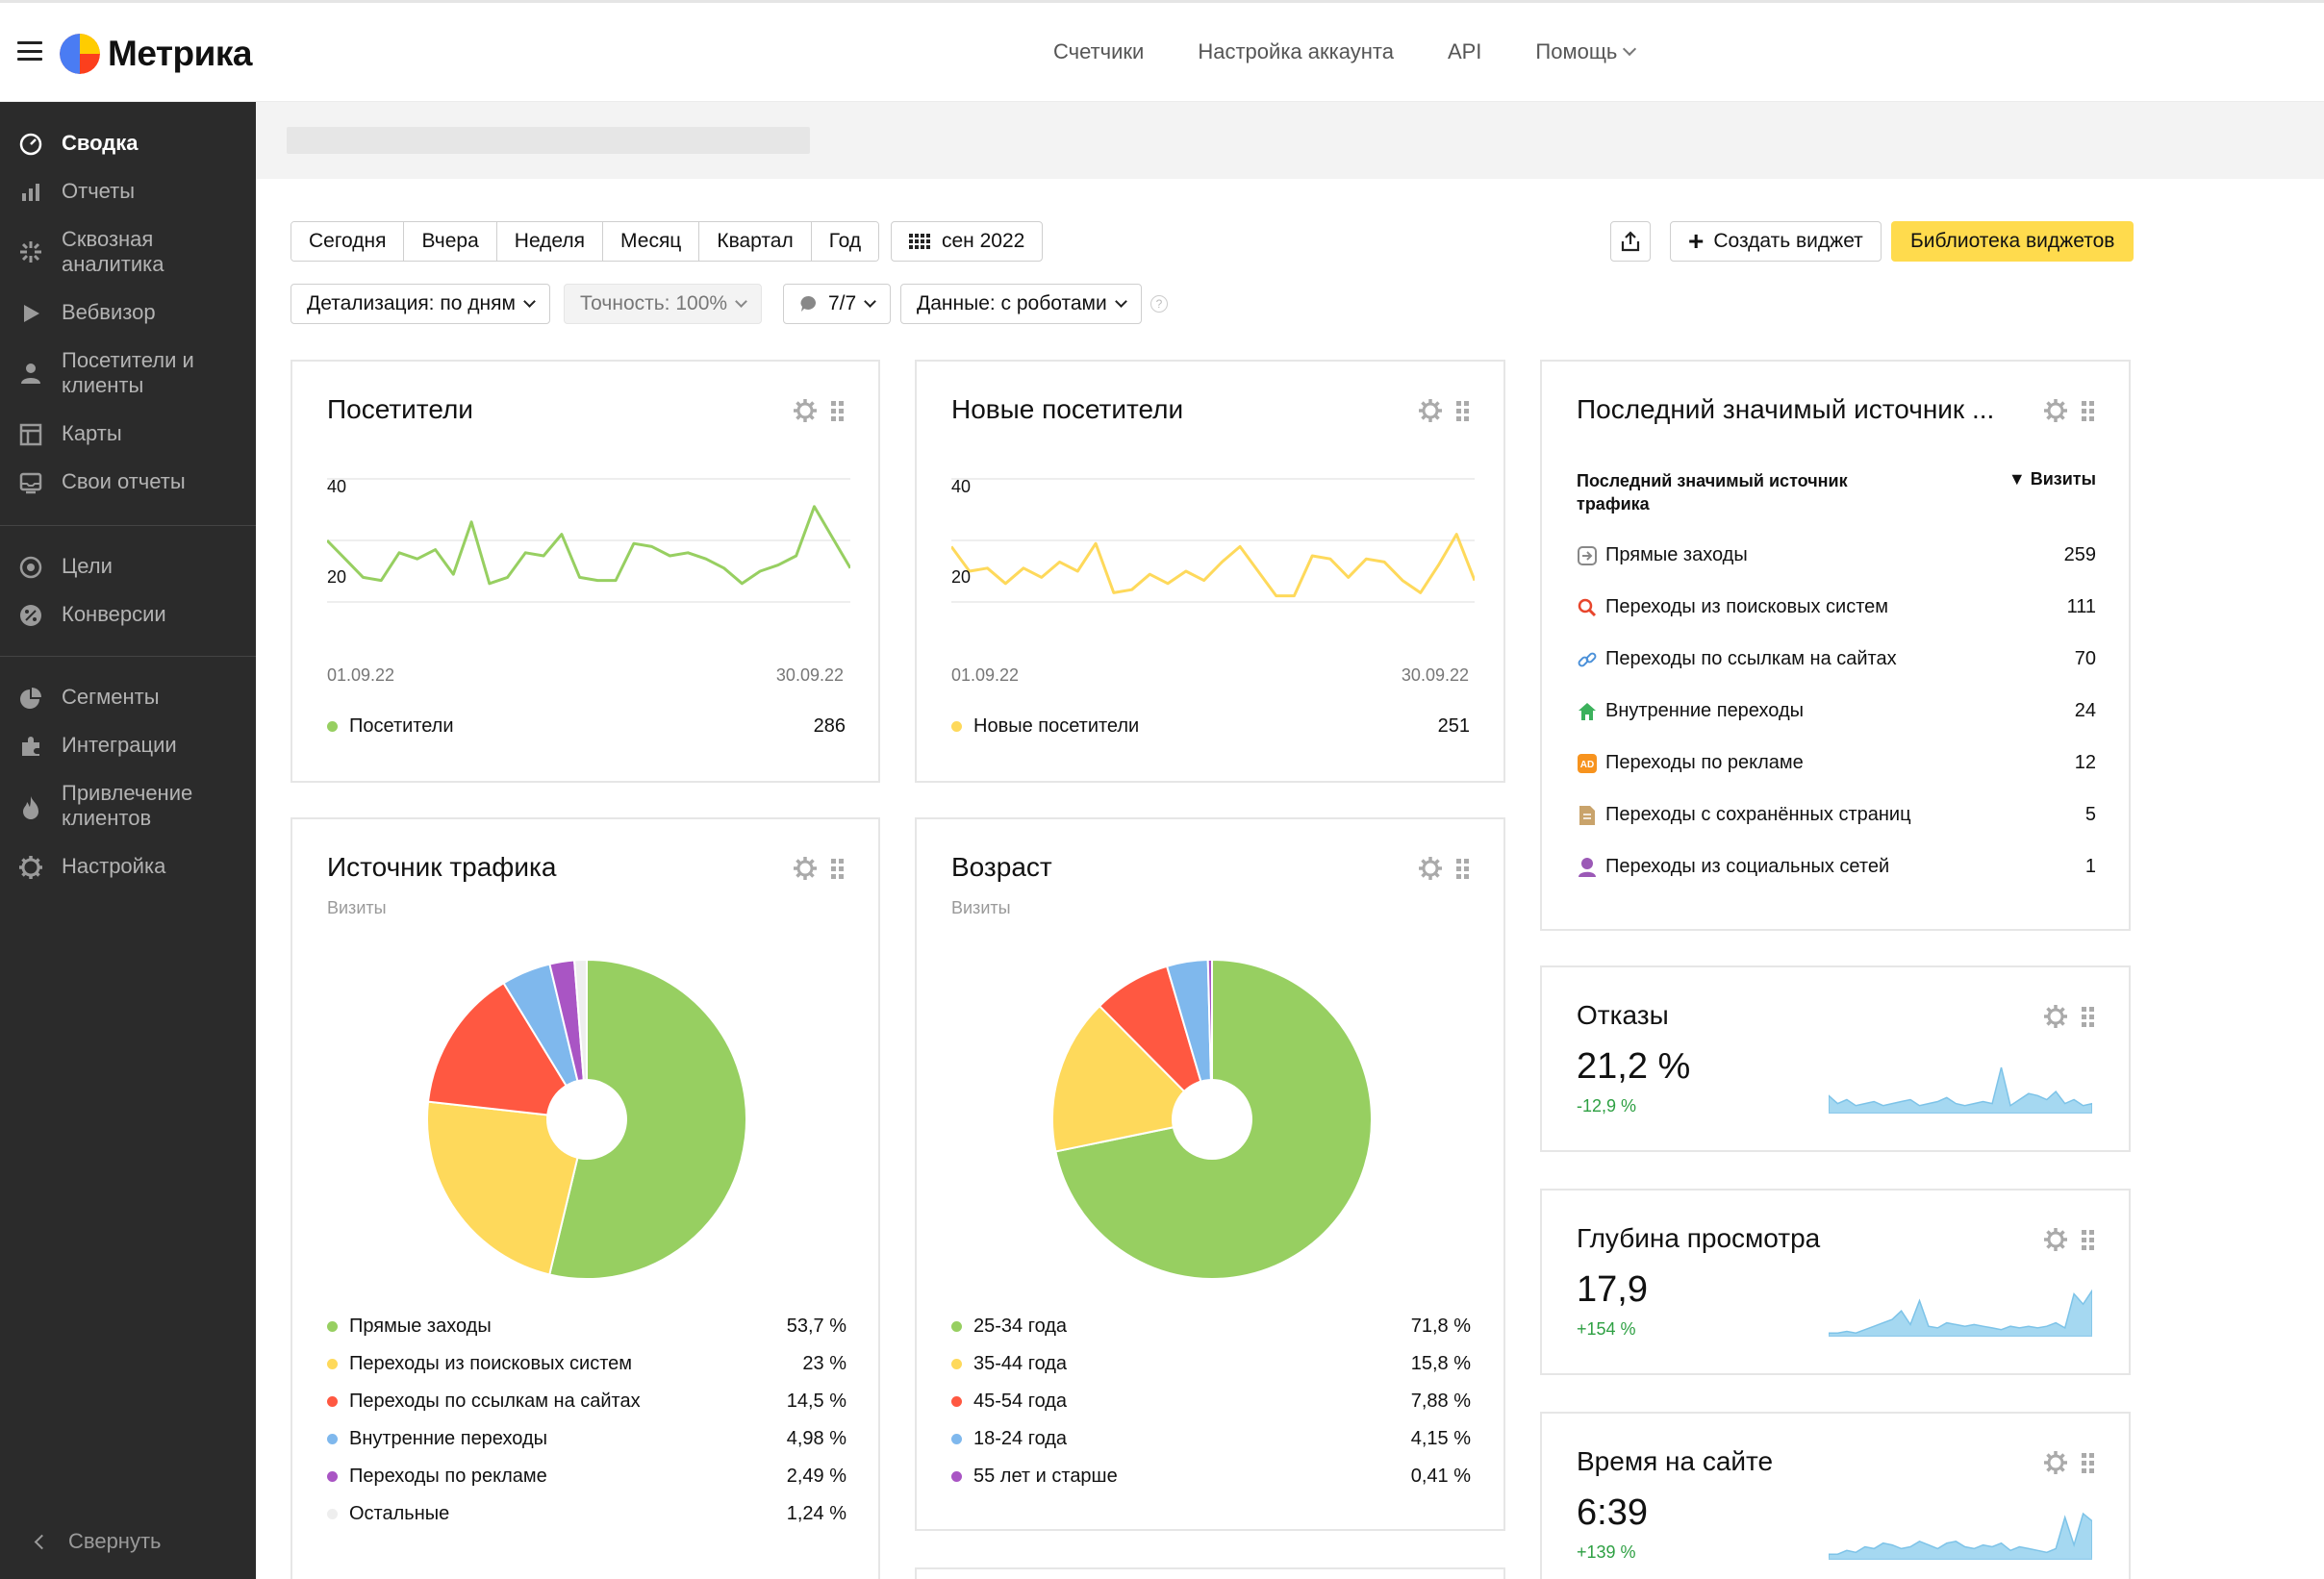 The height and width of the screenshot is (1579, 2324). What do you see at coordinates (128, 372) in the screenshot?
I see `sidebar-item-label: Посетители и клиенты` at bounding box center [128, 372].